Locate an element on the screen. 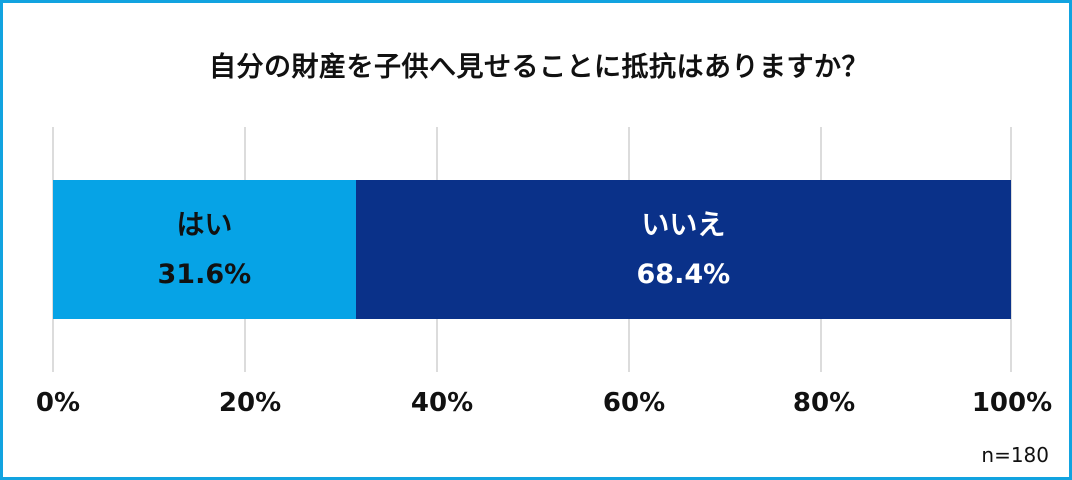 This screenshot has height=480, width=1072. sample-size-note: n=180 is located at coordinates (1015, 455).